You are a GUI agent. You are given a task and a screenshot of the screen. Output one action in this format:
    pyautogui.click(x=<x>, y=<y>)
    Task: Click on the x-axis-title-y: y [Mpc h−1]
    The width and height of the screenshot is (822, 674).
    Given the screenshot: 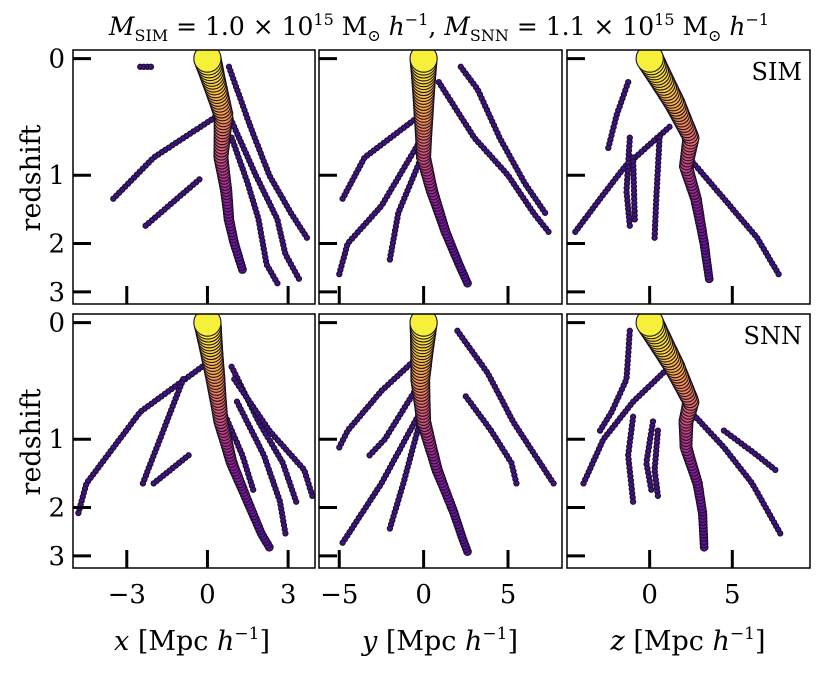 What is the action you would take?
    pyautogui.click(x=439, y=640)
    